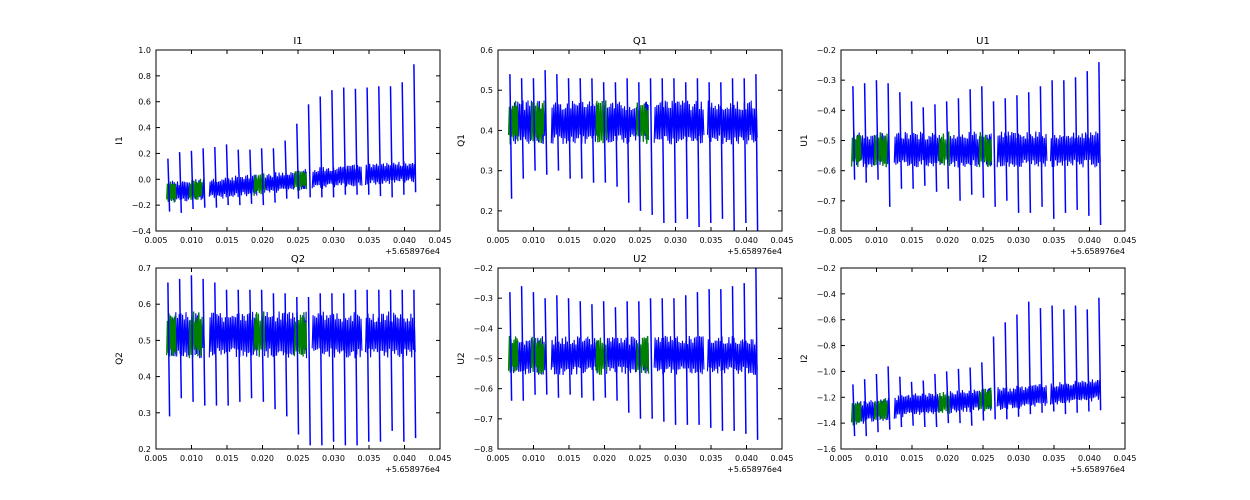 Image resolution: width=1250 pixels, height=500 pixels. I want to click on y-tick-label: 0.0, so click(144, 179).